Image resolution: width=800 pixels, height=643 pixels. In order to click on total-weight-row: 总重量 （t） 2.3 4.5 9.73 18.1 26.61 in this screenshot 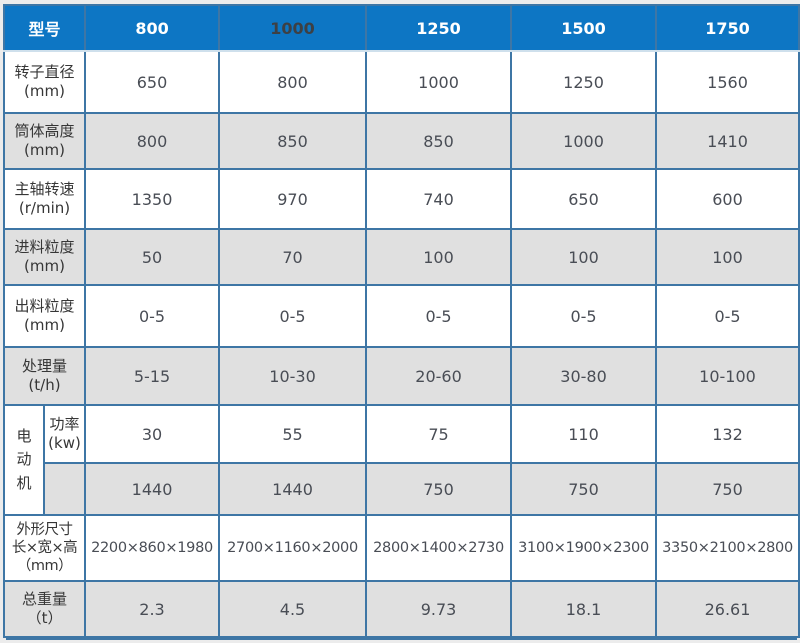, I will do `click(401, 609)`.